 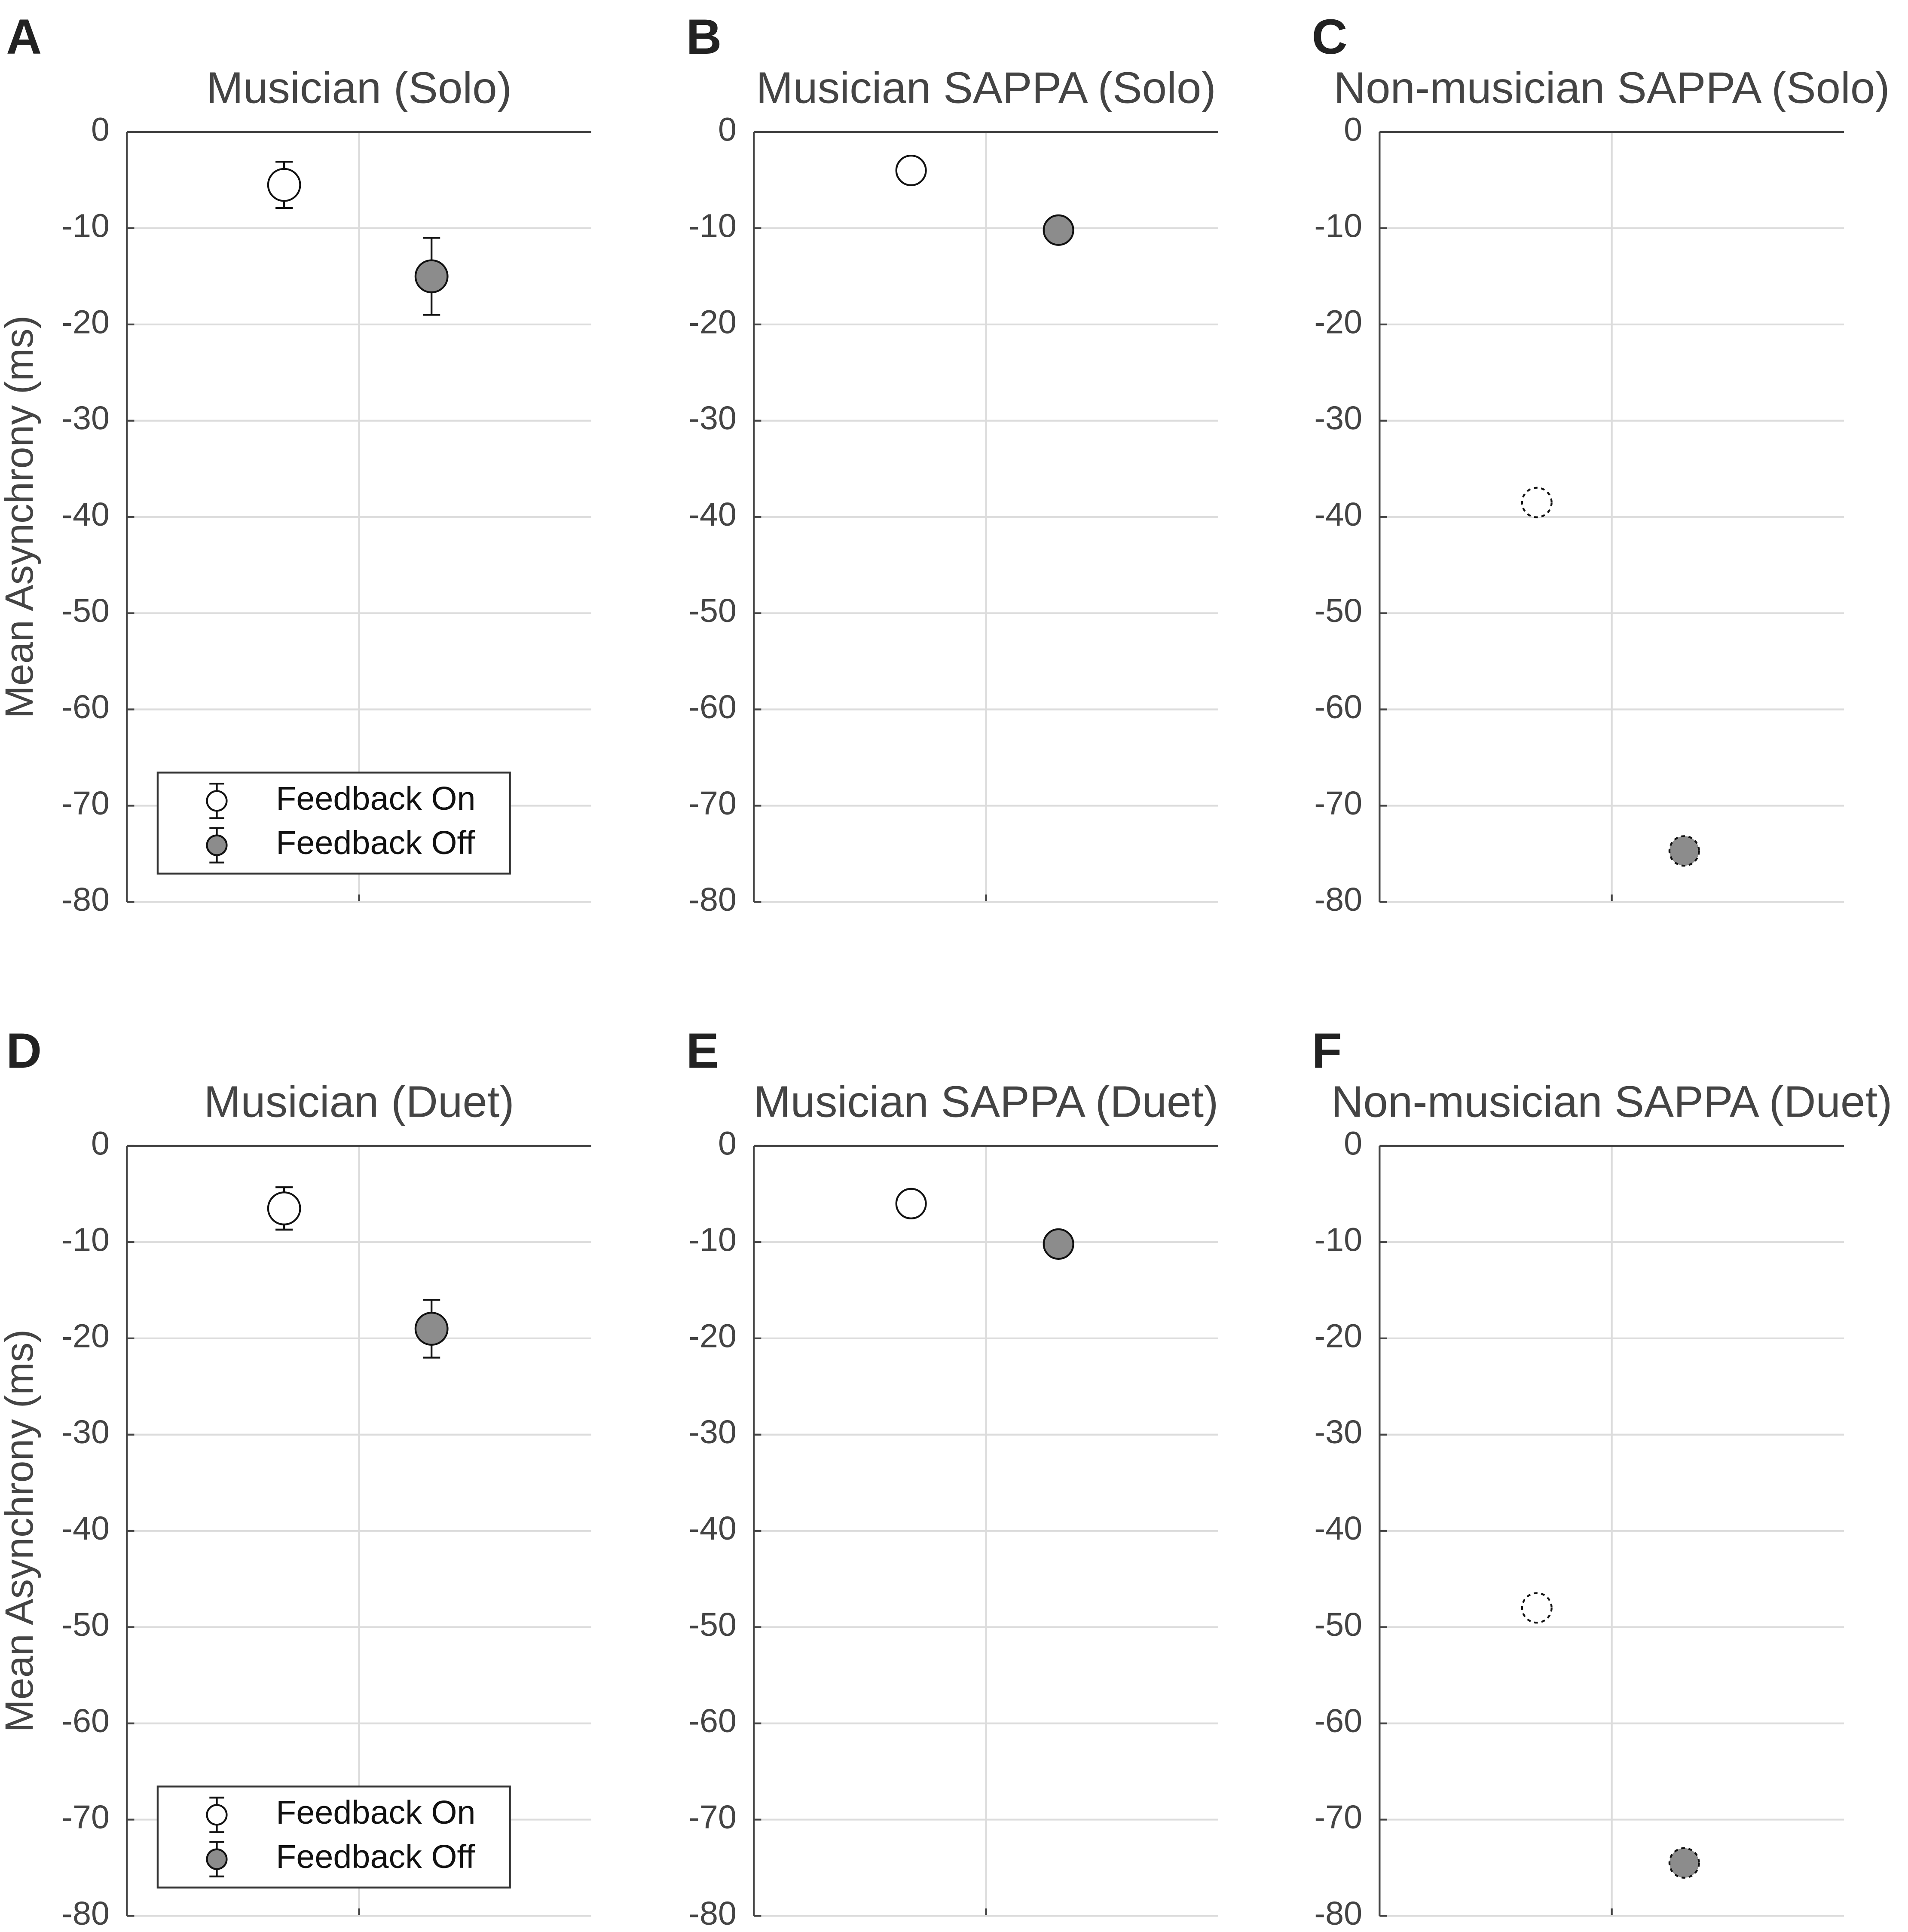 What do you see at coordinates (986, 88) in the screenshot?
I see `panel-title: Musician SAPPA (Solo)` at bounding box center [986, 88].